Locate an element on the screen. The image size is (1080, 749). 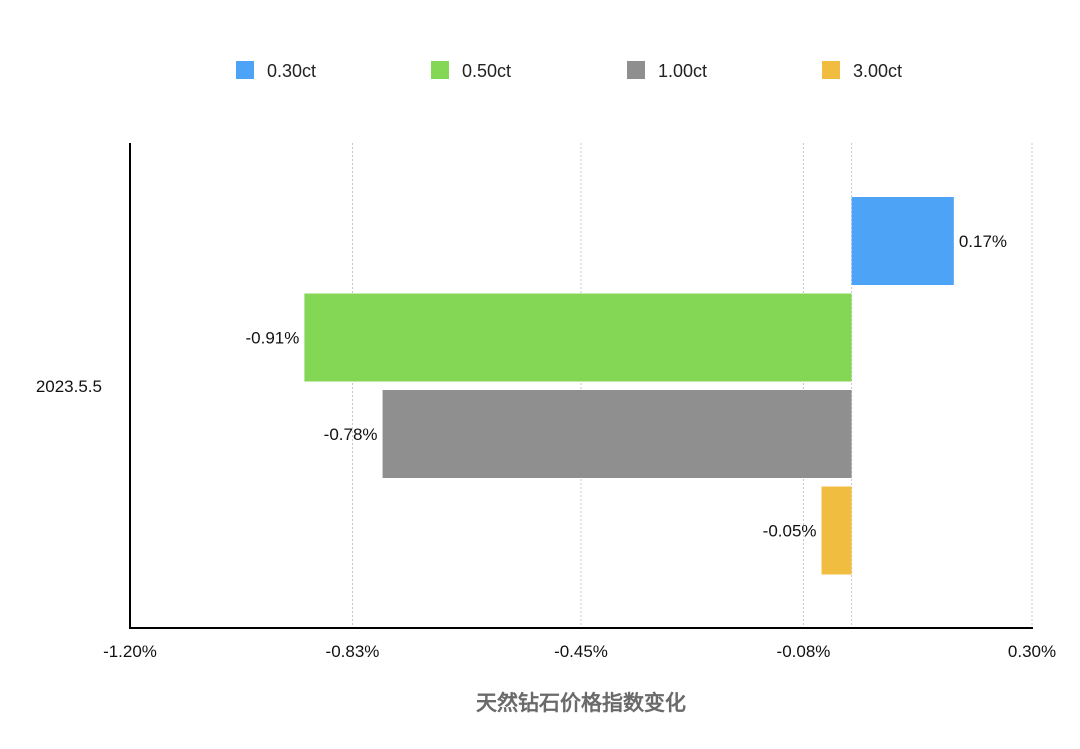
legend-label-1.00ct: 1.00ct is located at coordinates (682, 71).